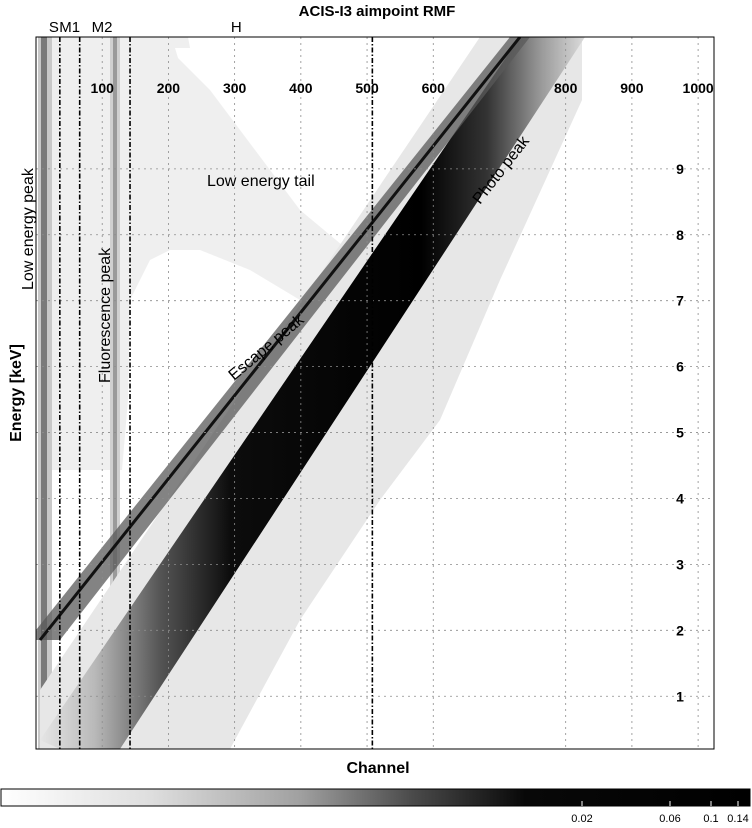  Describe the element at coordinates (235, 88) in the screenshot. I see `x-tick-label: 300` at that location.